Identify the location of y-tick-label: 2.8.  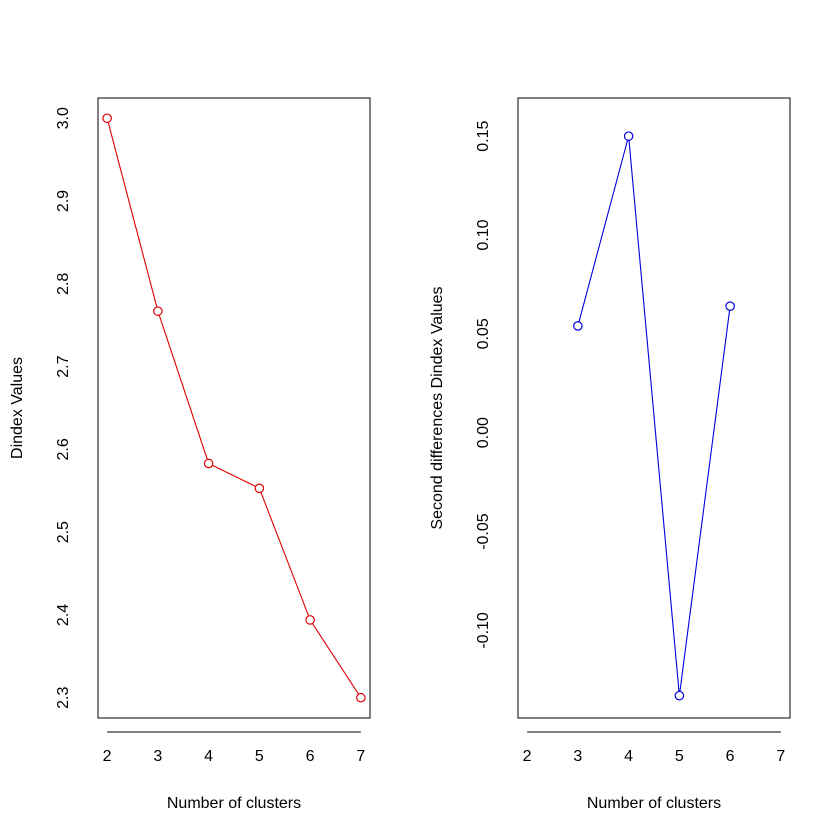
(63, 284).